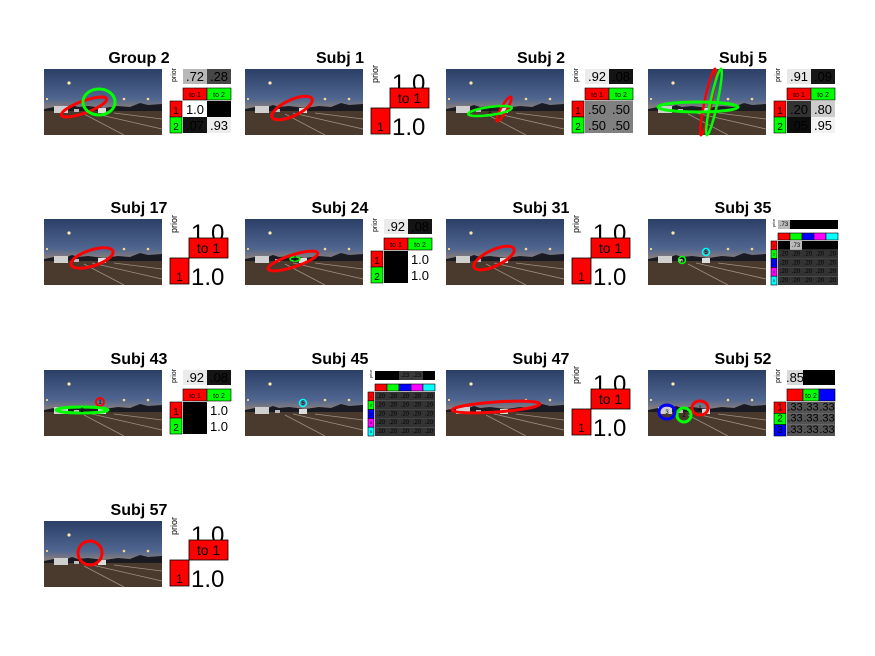 This screenshot has width=875, height=656. I want to click on panel-title: Subj 47, so click(541, 359).